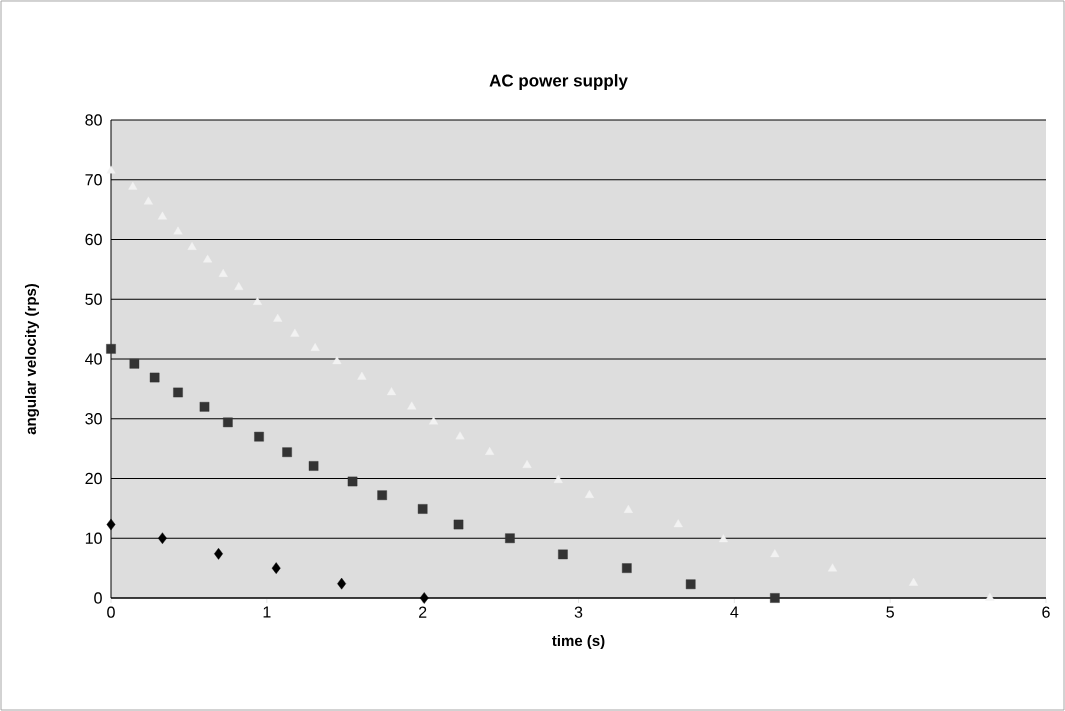 The image size is (1065, 711). Describe the element at coordinates (111, 612) in the screenshot. I see `x-tick-label: 0` at that location.